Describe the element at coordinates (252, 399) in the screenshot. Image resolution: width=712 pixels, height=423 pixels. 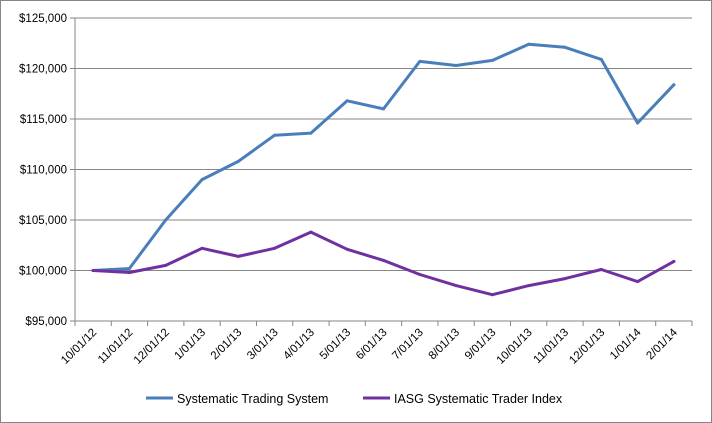
I see `legend-label-systematic-trading-system: Systematic Trading System` at that location.